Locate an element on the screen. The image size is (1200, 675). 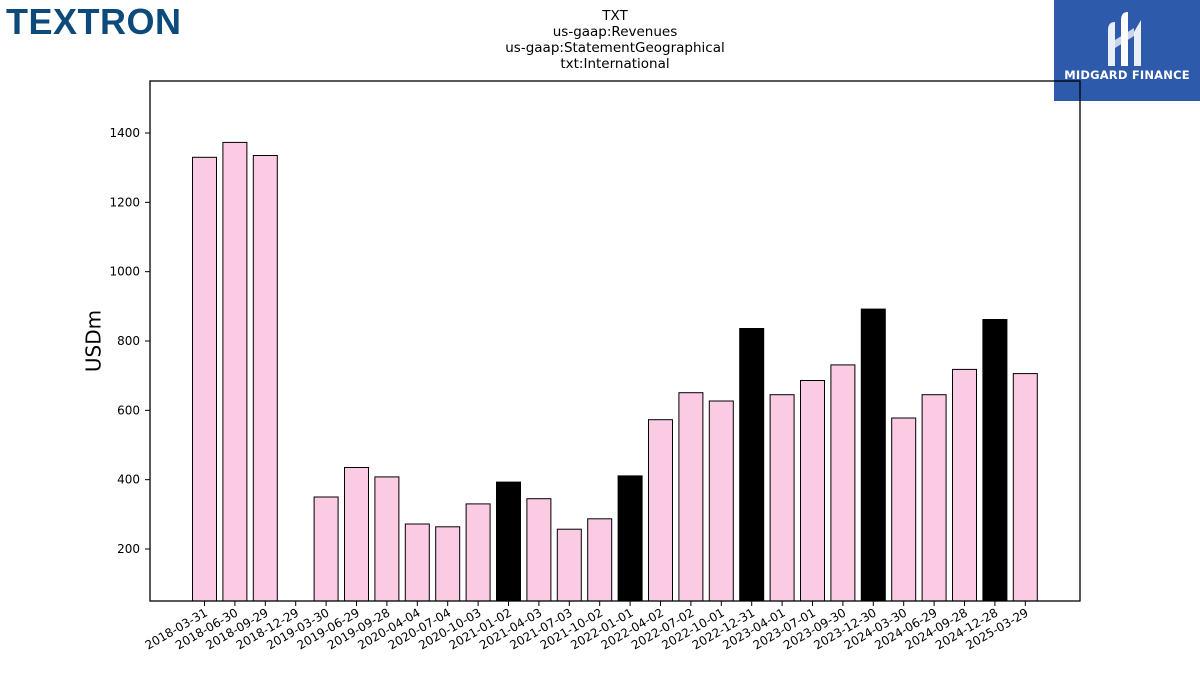
y-axis: 200 400 600 800 1000 1200 1400 is located at coordinates (129, 341).